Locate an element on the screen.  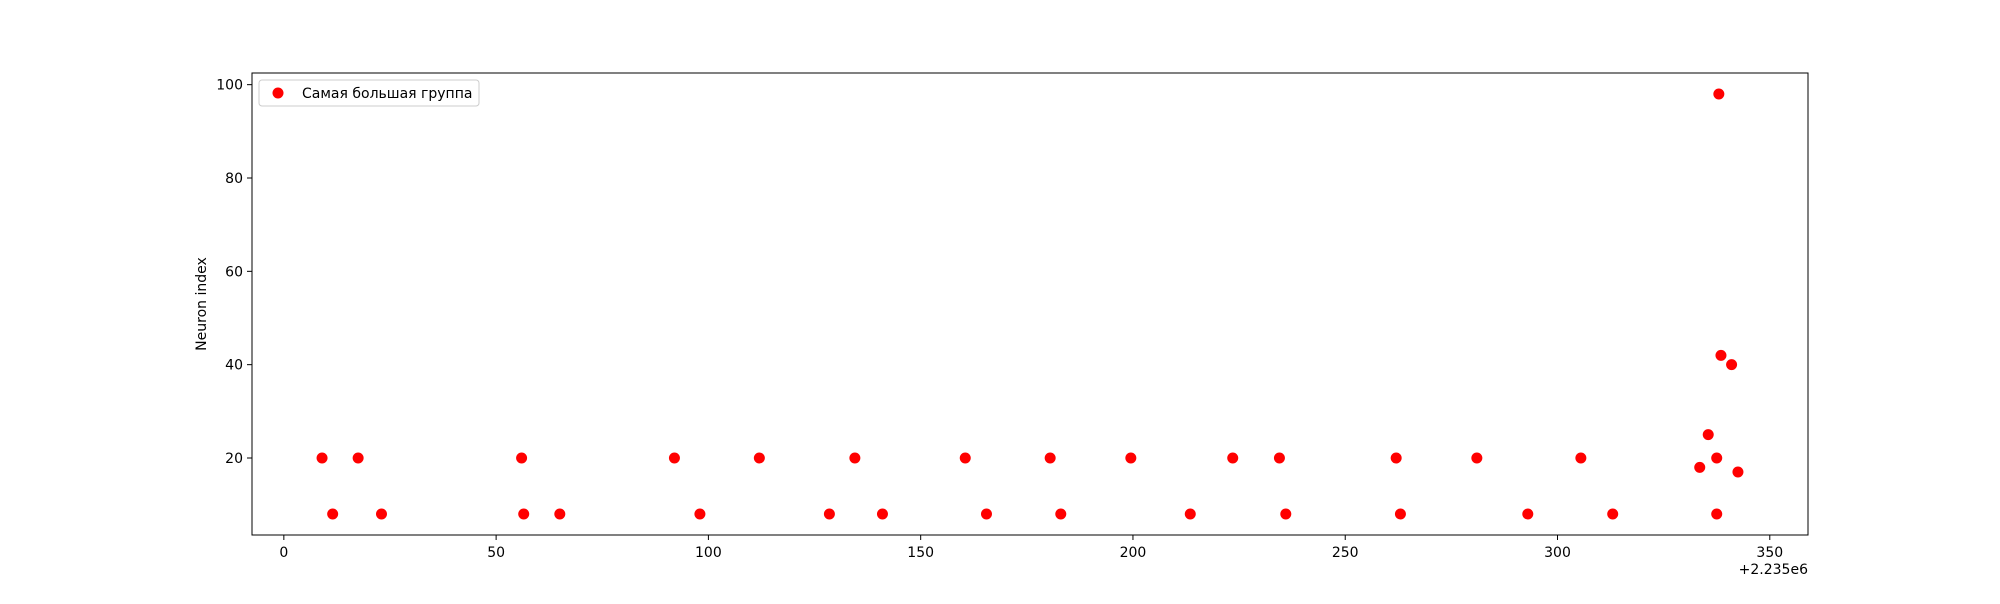
y-axis-ticks: 20 40 60 80 100 is located at coordinates (234, 272).